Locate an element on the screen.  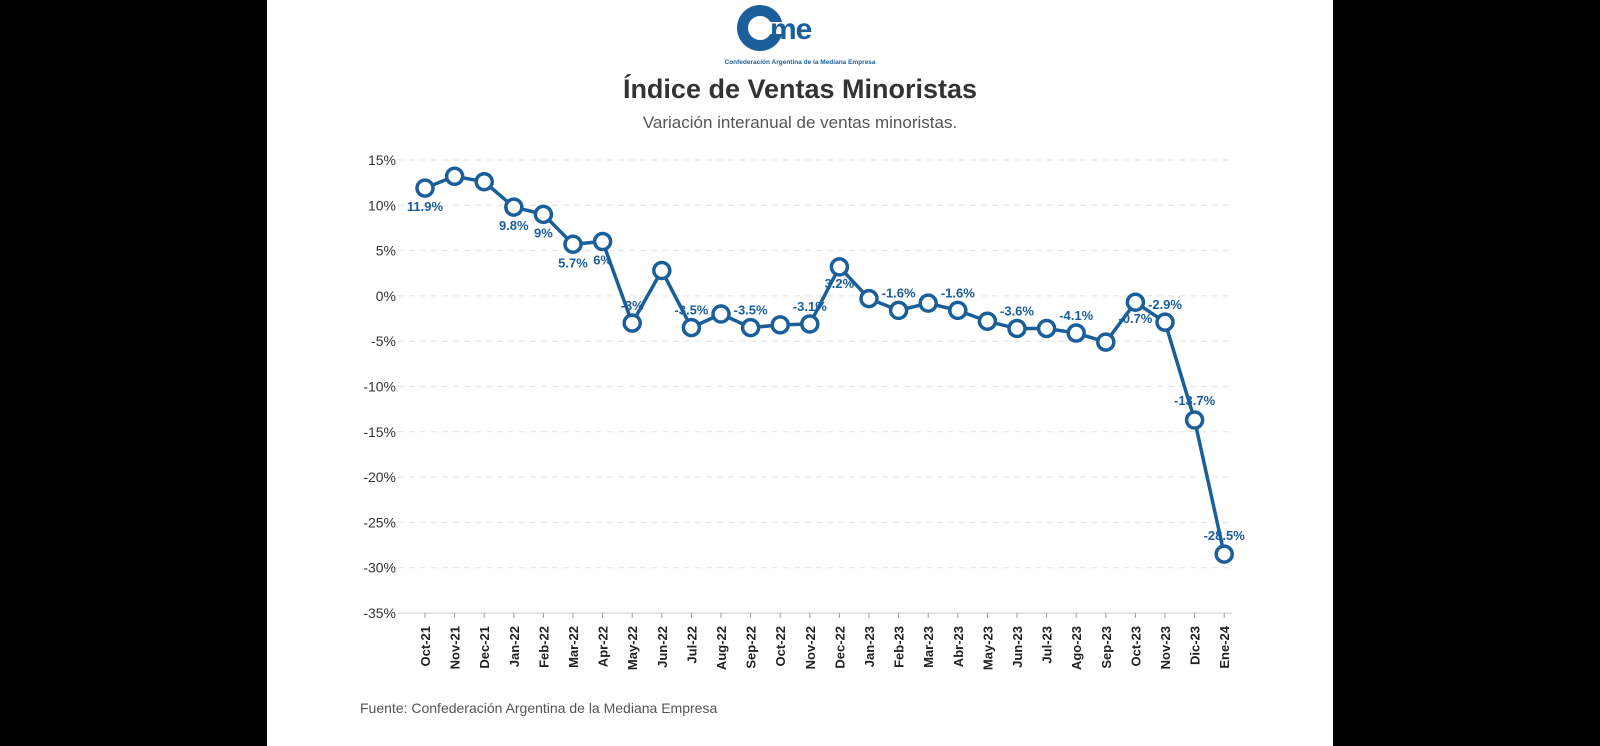
y-tick-label: -30% is located at coordinates (379, 568).